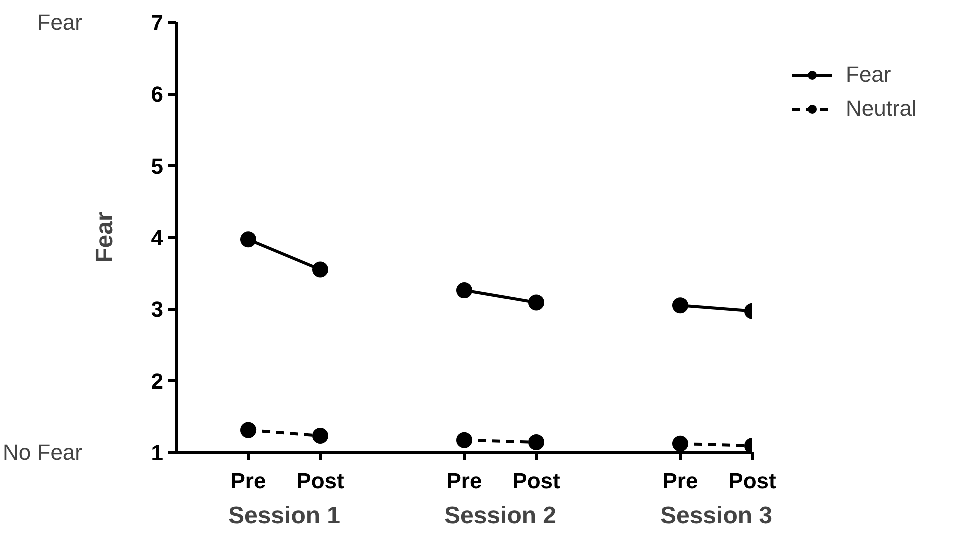  What do you see at coordinates (716, 516) in the screenshot?
I see `text: Session 3` at bounding box center [716, 516].